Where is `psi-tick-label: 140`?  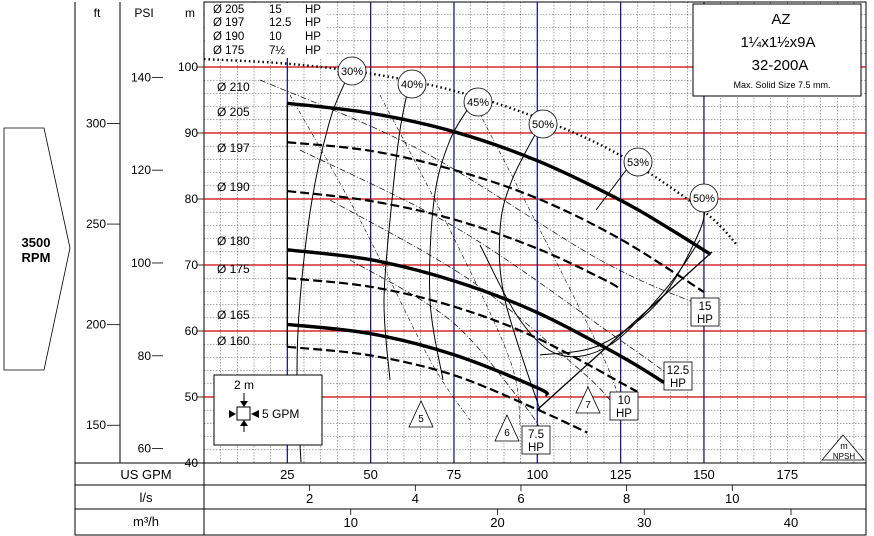 psi-tick-label: 140 is located at coordinates (141, 77).